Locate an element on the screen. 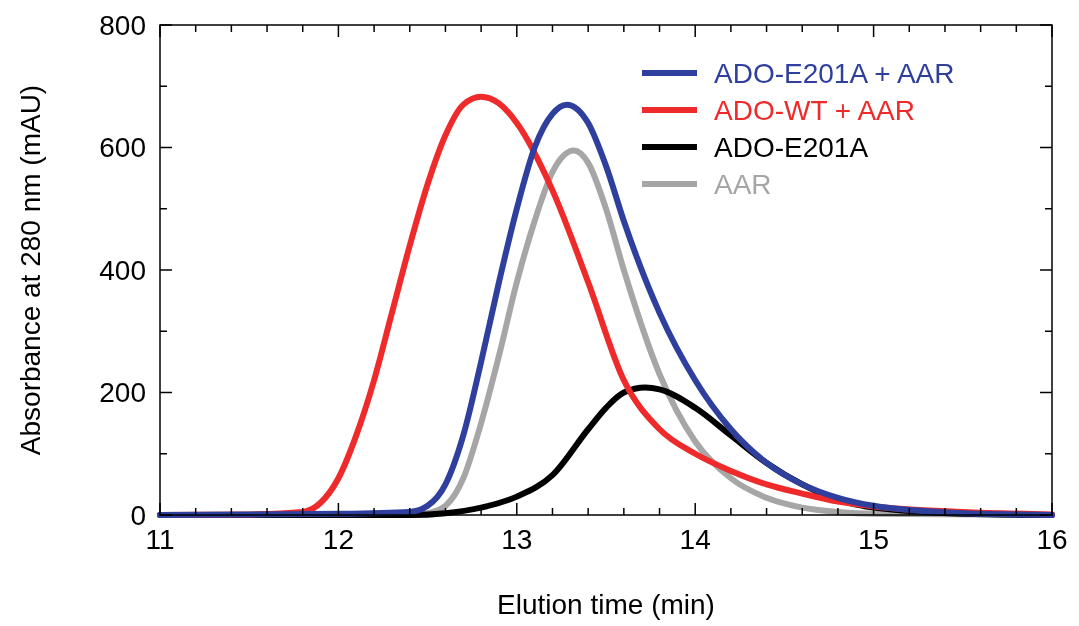 Image resolution: width=1079 pixels, height=626 pixels. legend-label: ADO-WT + AAR is located at coordinates (814, 110).